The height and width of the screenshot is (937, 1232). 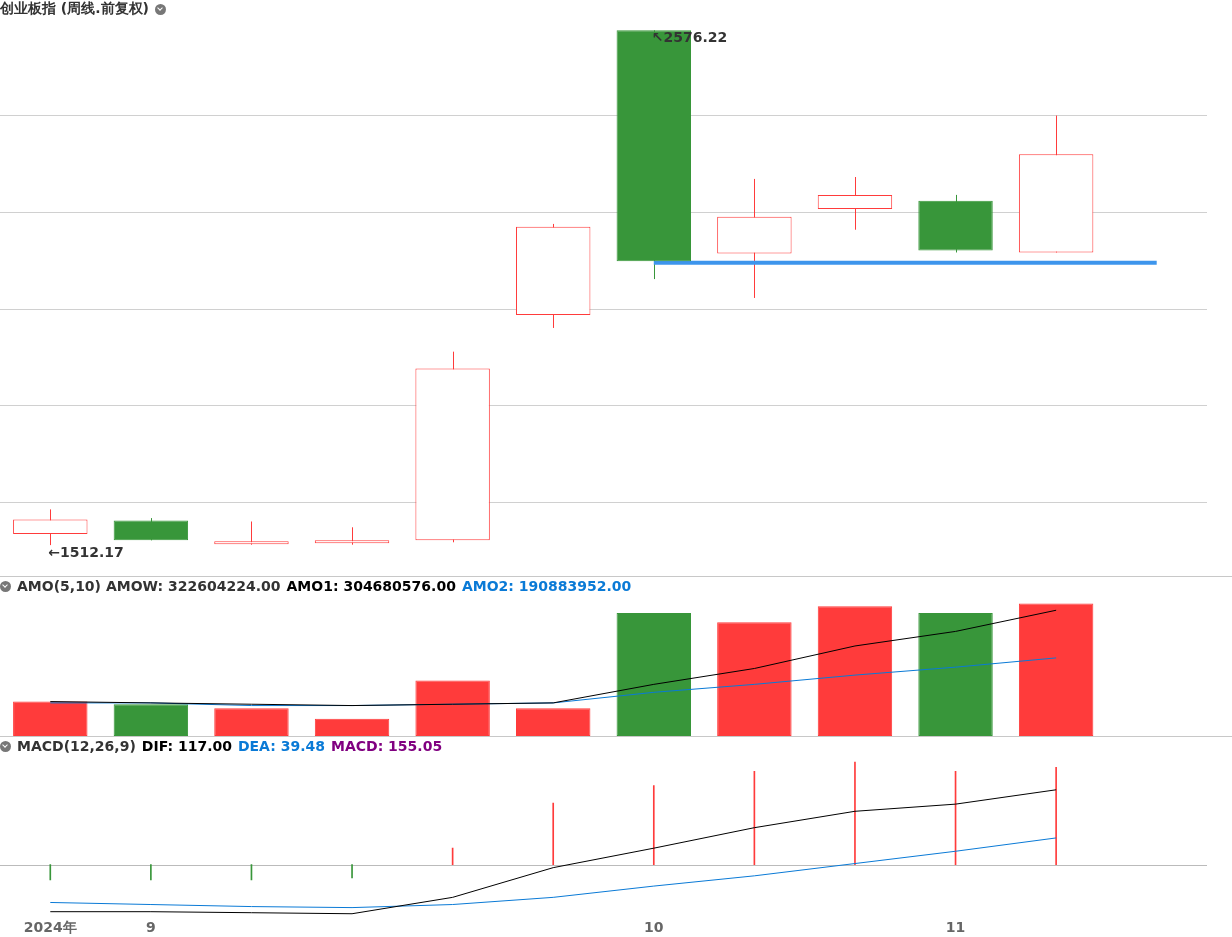 What do you see at coordinates (50, 927) in the screenshot?
I see `x-tick-label: 2024年` at bounding box center [50, 927].